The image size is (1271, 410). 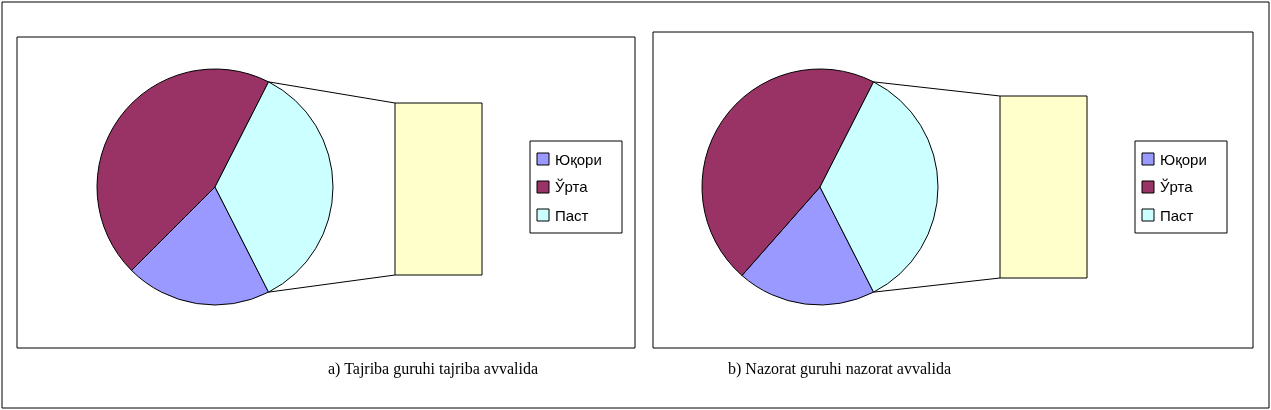 I want to click on text: b) Nazorat guruhi nazorat avvalida, so click(x=840, y=369).